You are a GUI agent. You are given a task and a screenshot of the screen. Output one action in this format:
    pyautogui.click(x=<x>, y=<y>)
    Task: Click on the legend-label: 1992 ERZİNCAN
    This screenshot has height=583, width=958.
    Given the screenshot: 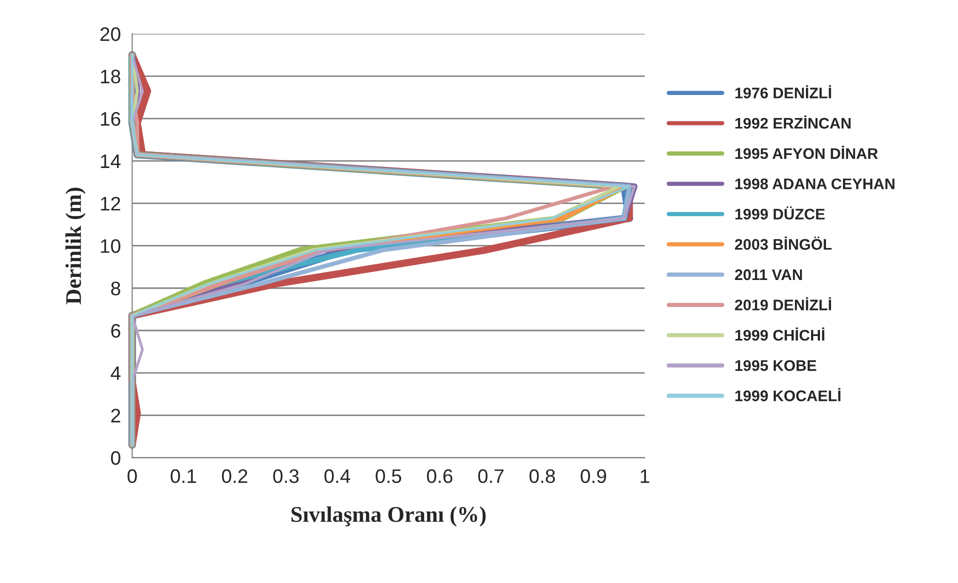 What is the action you would take?
    pyautogui.click(x=793, y=122)
    